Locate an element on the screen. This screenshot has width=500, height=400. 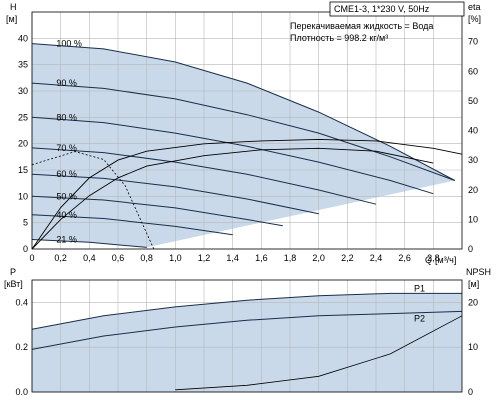
limit-dashed-curve is located at coordinates (93, 200).